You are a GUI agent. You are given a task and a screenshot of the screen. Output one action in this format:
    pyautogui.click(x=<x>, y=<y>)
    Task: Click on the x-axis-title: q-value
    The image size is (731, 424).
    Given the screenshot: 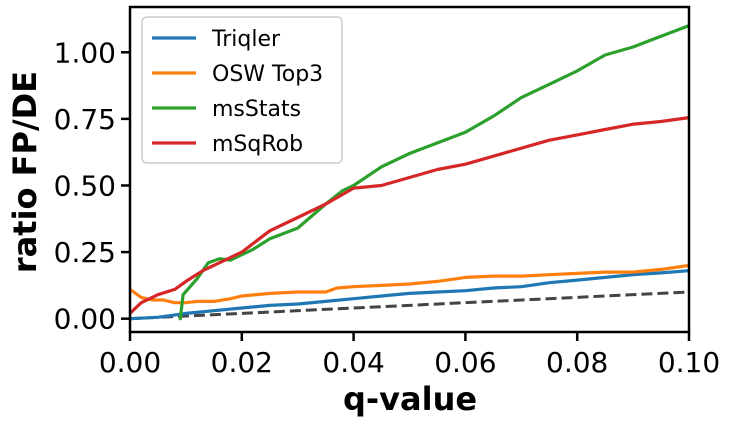 What is the action you would take?
    pyautogui.click(x=410, y=399)
    